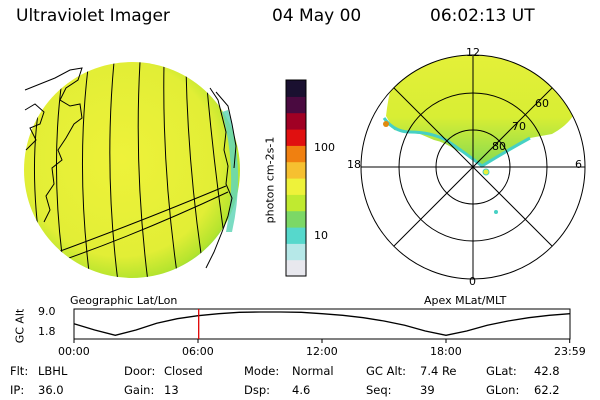 This screenshot has width=600, height=400. What do you see at coordinates (465, 300) in the screenshot?
I see `polar-caption: Apex MLat/MLT` at bounding box center [465, 300].